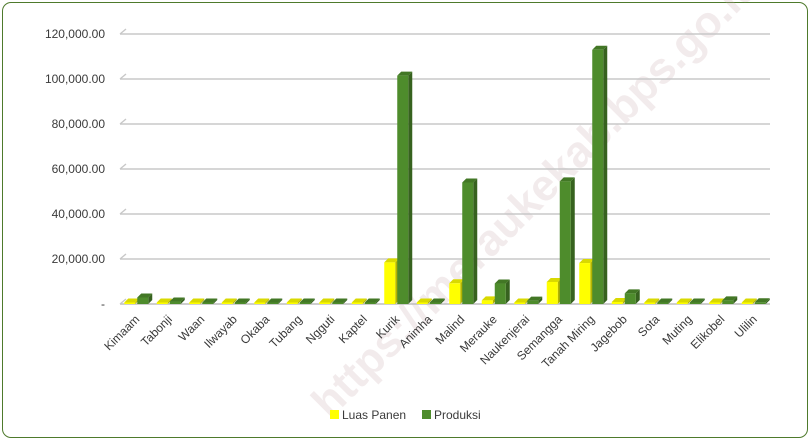  What do you see at coordinates (649, 326) in the screenshot?
I see `x-tick-label: Sota` at bounding box center [649, 326].